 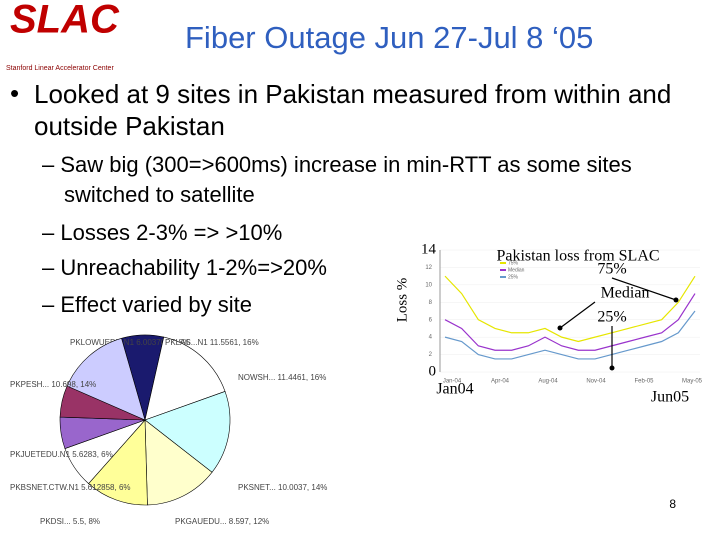 I want to click on y-axis-label: Loss %, so click(x=402, y=300).